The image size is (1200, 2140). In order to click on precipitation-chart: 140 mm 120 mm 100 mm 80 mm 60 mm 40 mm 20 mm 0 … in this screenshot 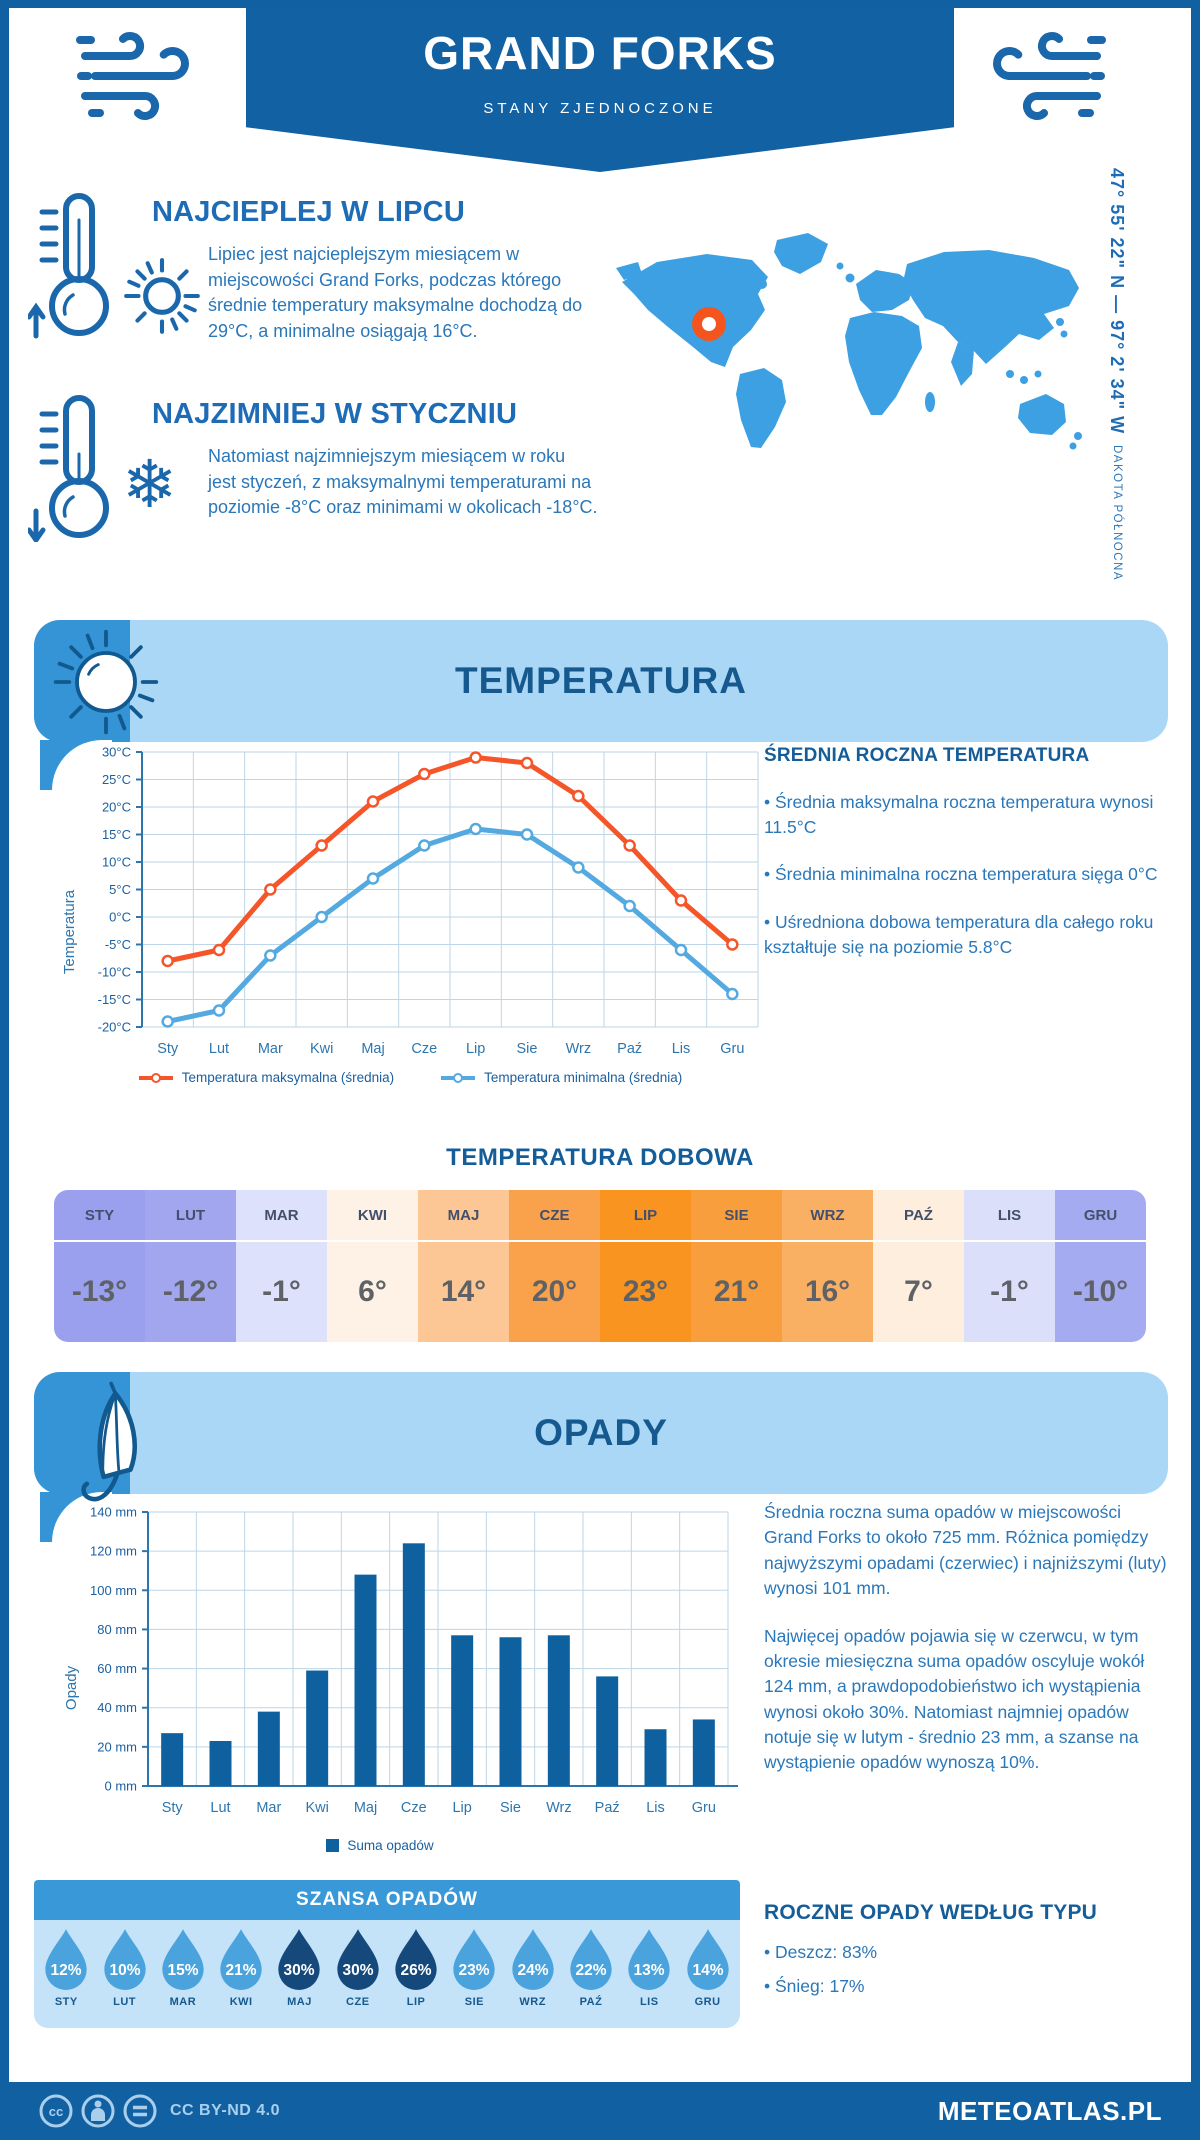, I will do `click(400, 1660)`.